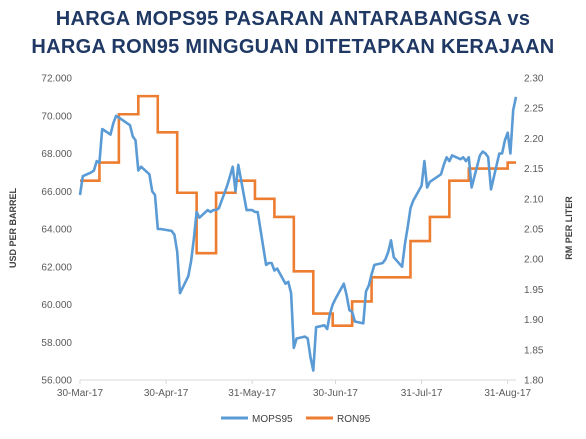  Describe the element at coordinates (293, 47) in the screenshot. I see `chart-title-line2: HARGA RON95 MINGGUAN DITETAPKAN KERAJAAN` at that location.